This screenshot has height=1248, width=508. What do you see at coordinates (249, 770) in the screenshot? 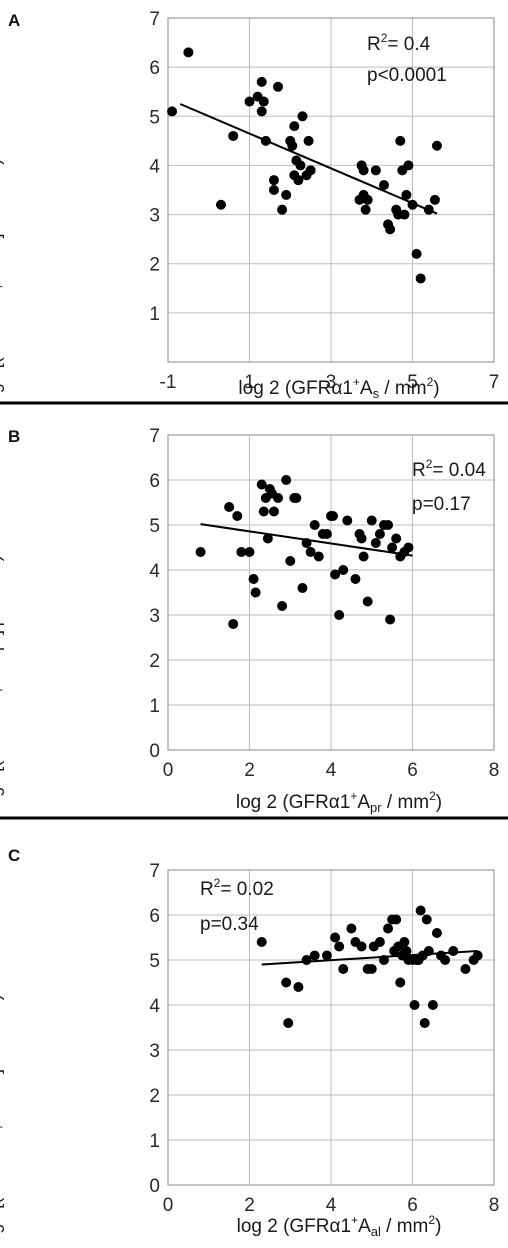
I see `x-tick-label: 2` at bounding box center [249, 770].